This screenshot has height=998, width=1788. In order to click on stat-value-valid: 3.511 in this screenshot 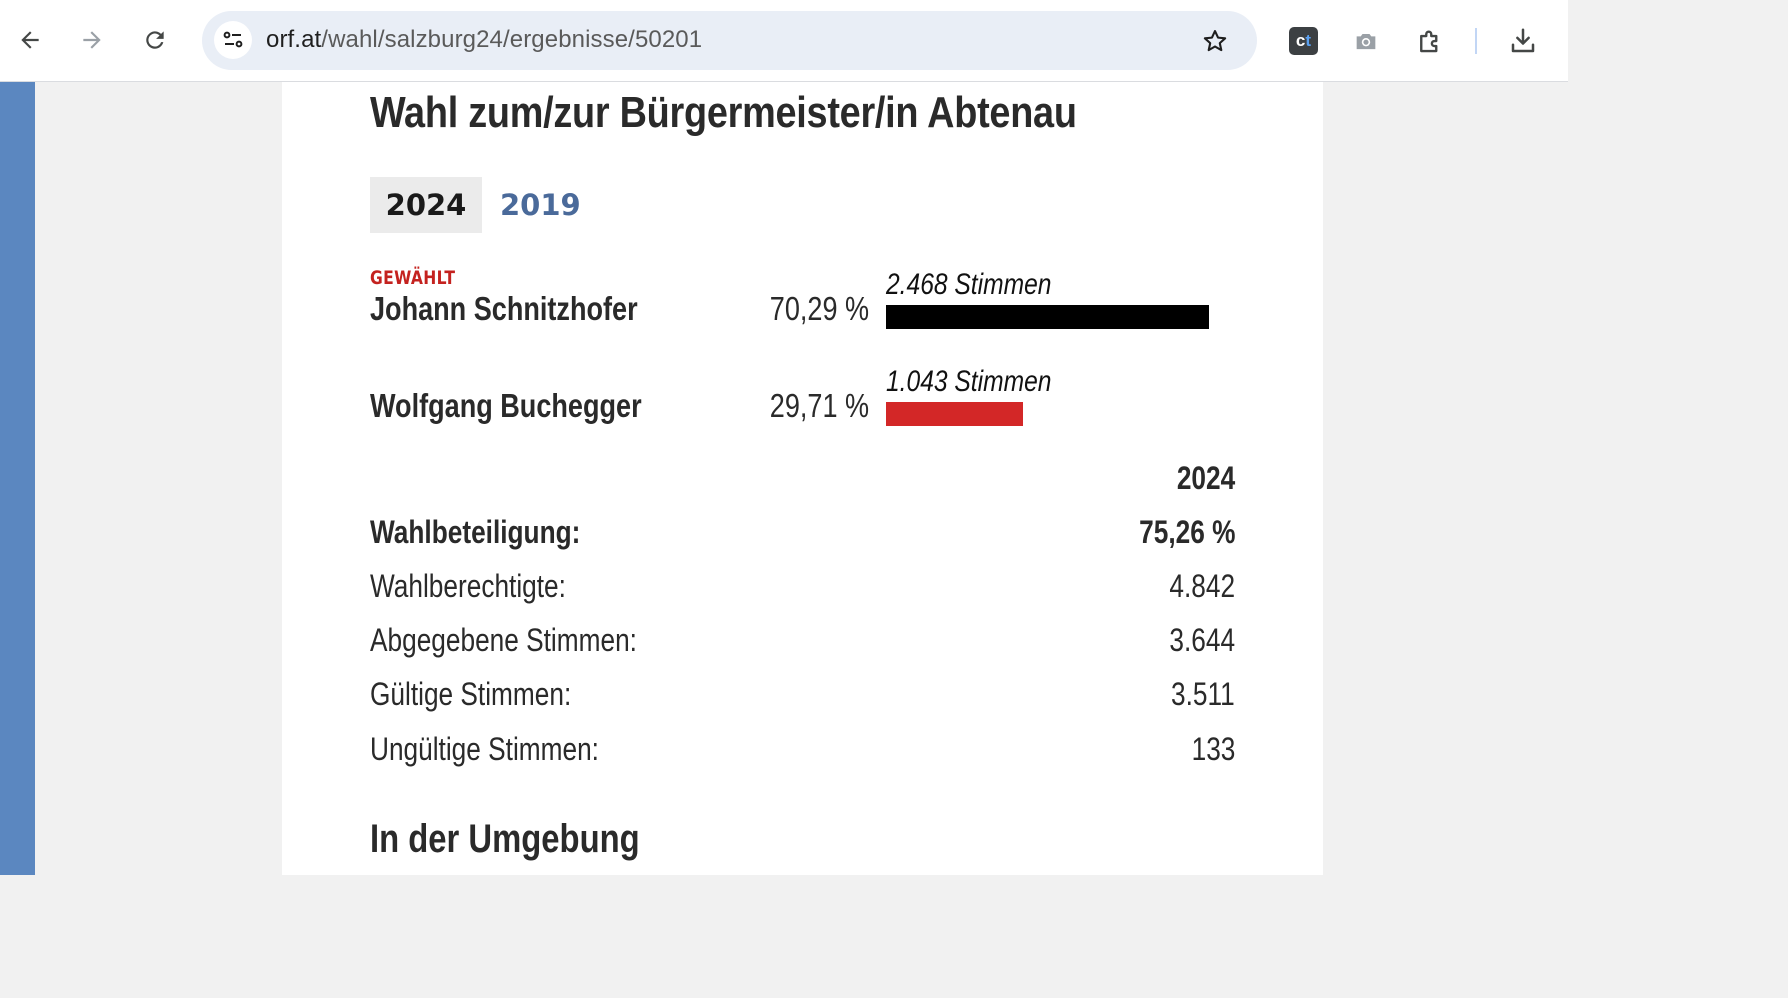, I will do `click(1196, 694)`.